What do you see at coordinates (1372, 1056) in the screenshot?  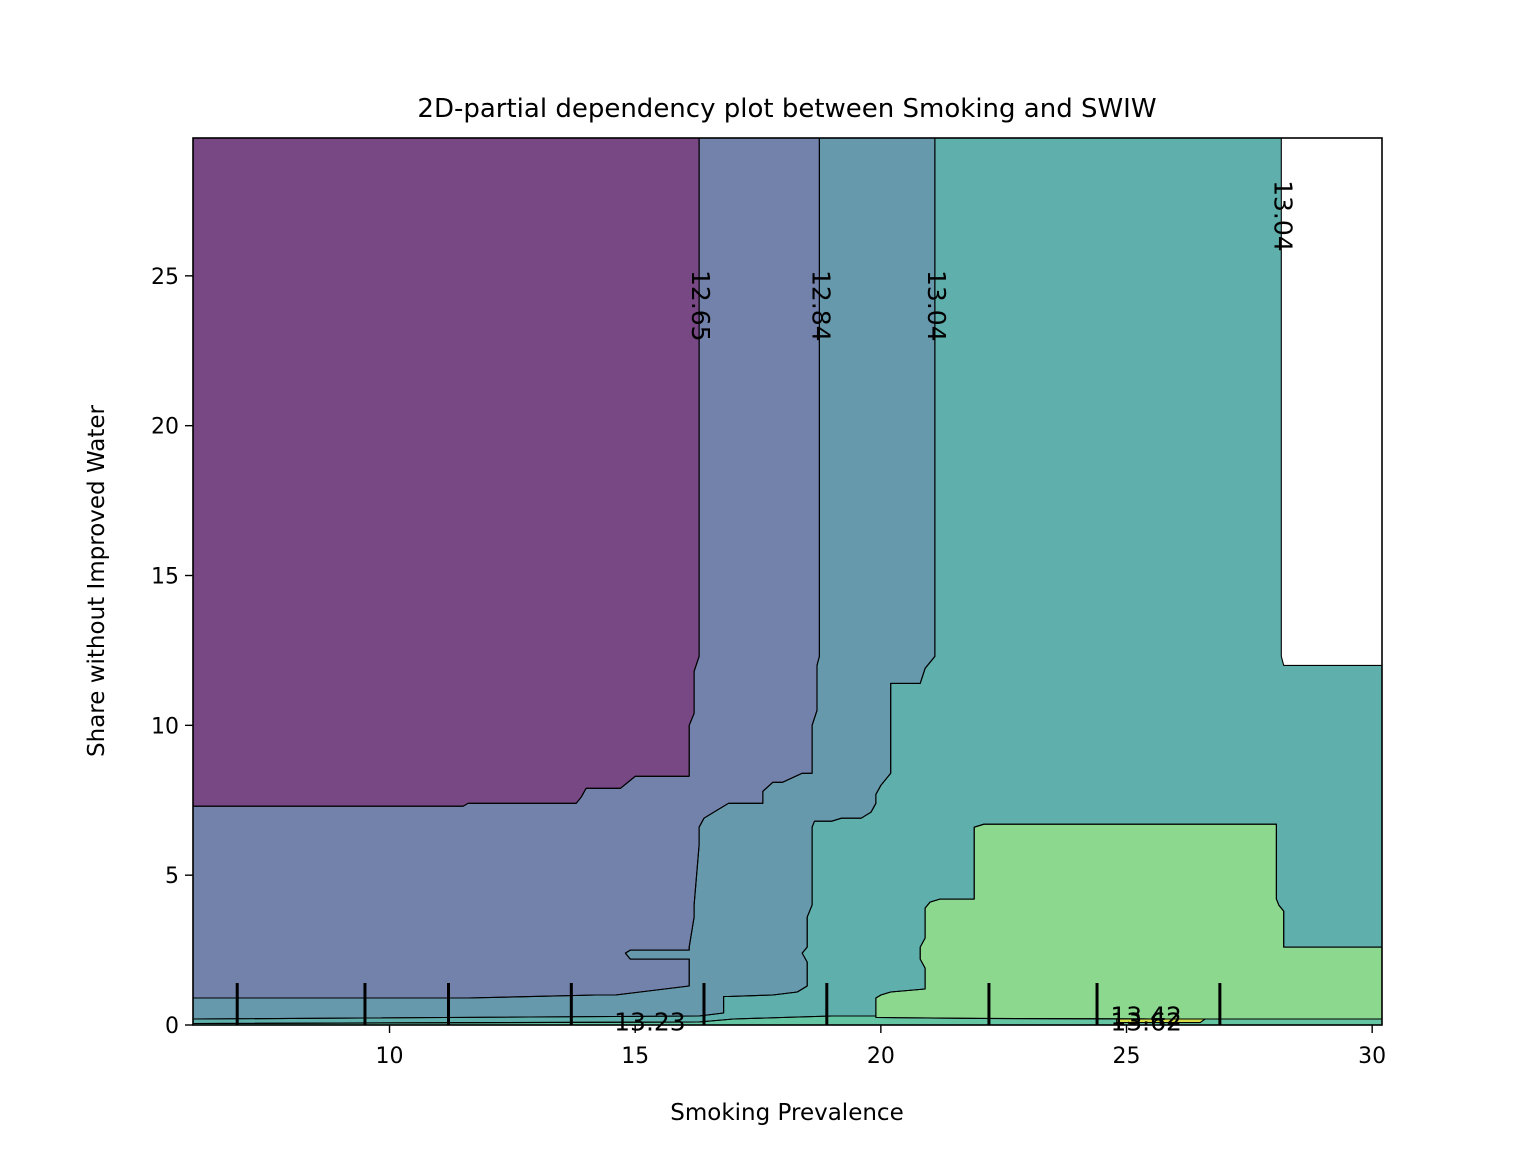 I see `x-tick-label: 30` at bounding box center [1372, 1056].